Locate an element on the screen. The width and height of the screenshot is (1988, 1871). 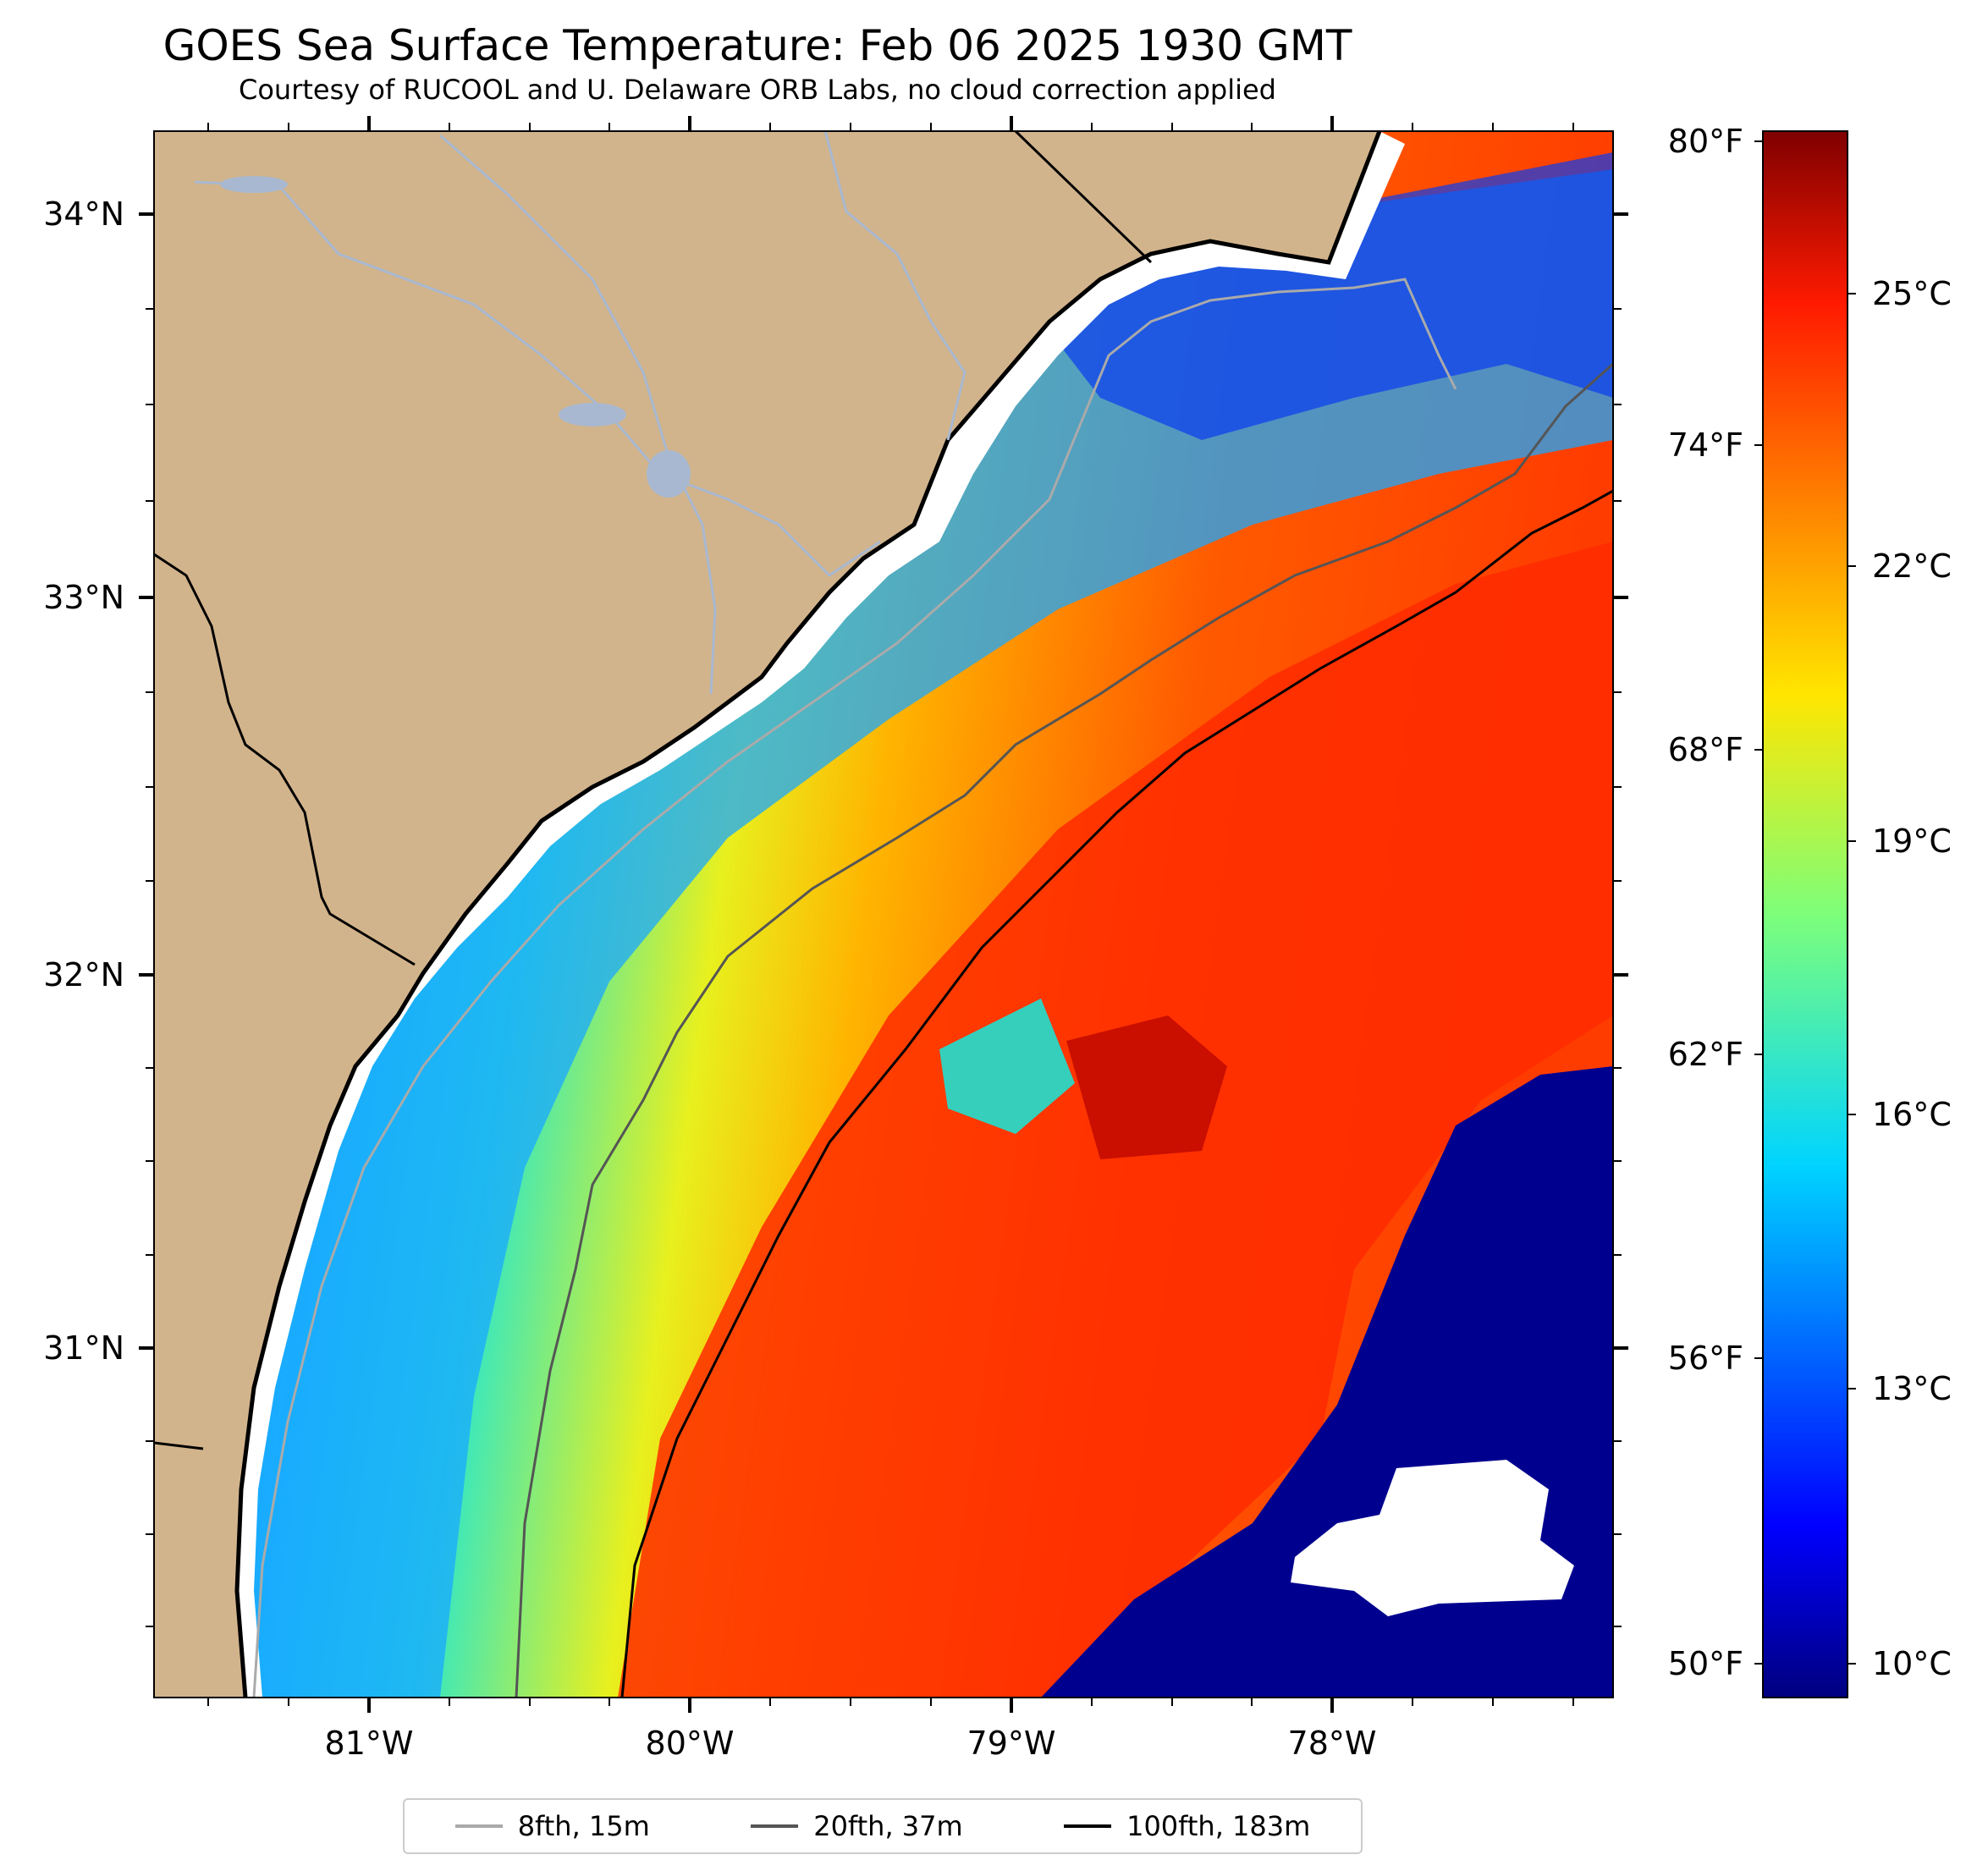
fahrenheit-tick-label: 50°F is located at coordinates (1705, 1664).